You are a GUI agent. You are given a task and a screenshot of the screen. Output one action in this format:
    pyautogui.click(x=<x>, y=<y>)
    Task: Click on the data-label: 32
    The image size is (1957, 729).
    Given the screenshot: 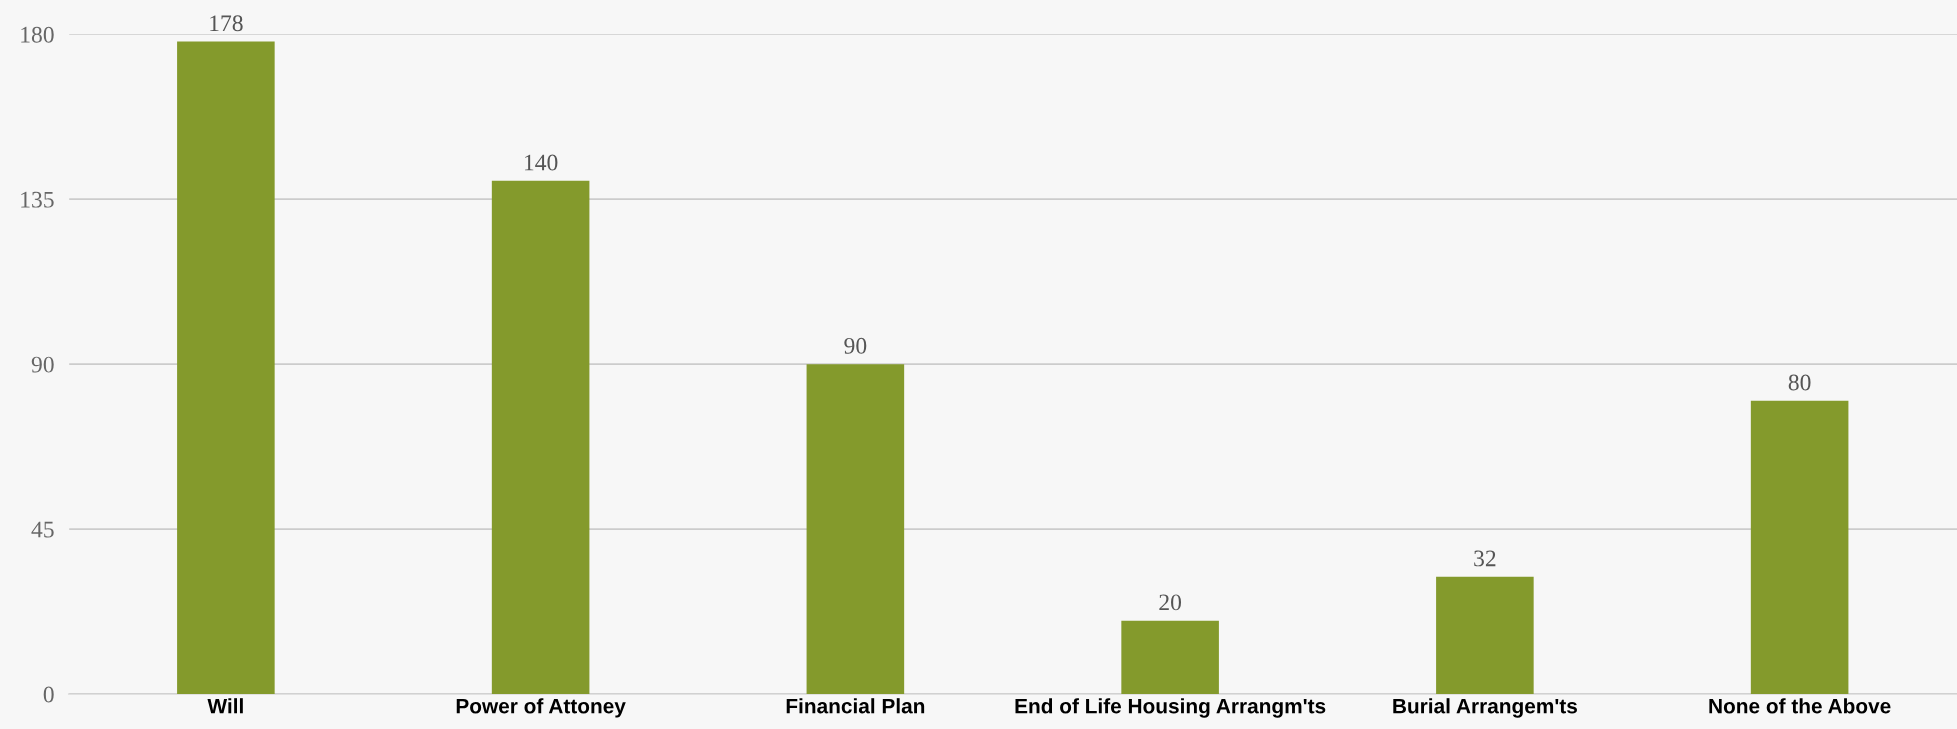 What is the action you would take?
    pyautogui.click(x=1485, y=558)
    